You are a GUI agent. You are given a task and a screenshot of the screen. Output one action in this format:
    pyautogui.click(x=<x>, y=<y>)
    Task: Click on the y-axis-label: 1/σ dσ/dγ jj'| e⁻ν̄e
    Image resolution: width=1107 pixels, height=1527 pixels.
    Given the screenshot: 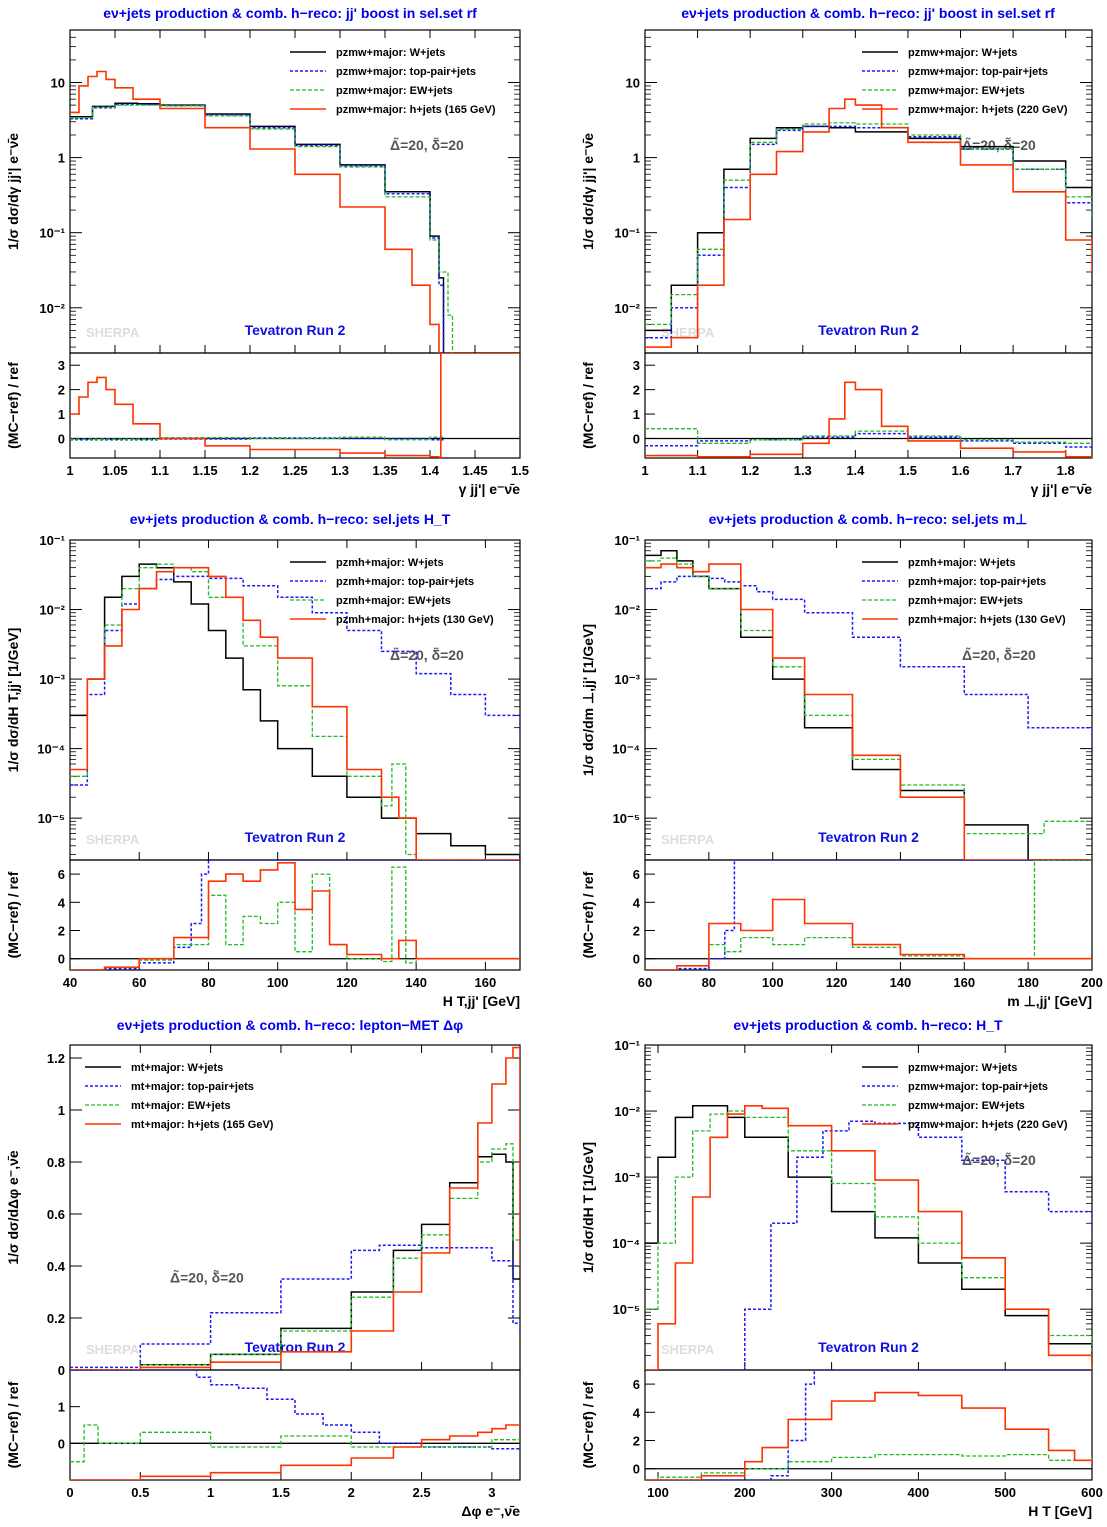 What is the action you would take?
    pyautogui.click(x=588, y=191)
    